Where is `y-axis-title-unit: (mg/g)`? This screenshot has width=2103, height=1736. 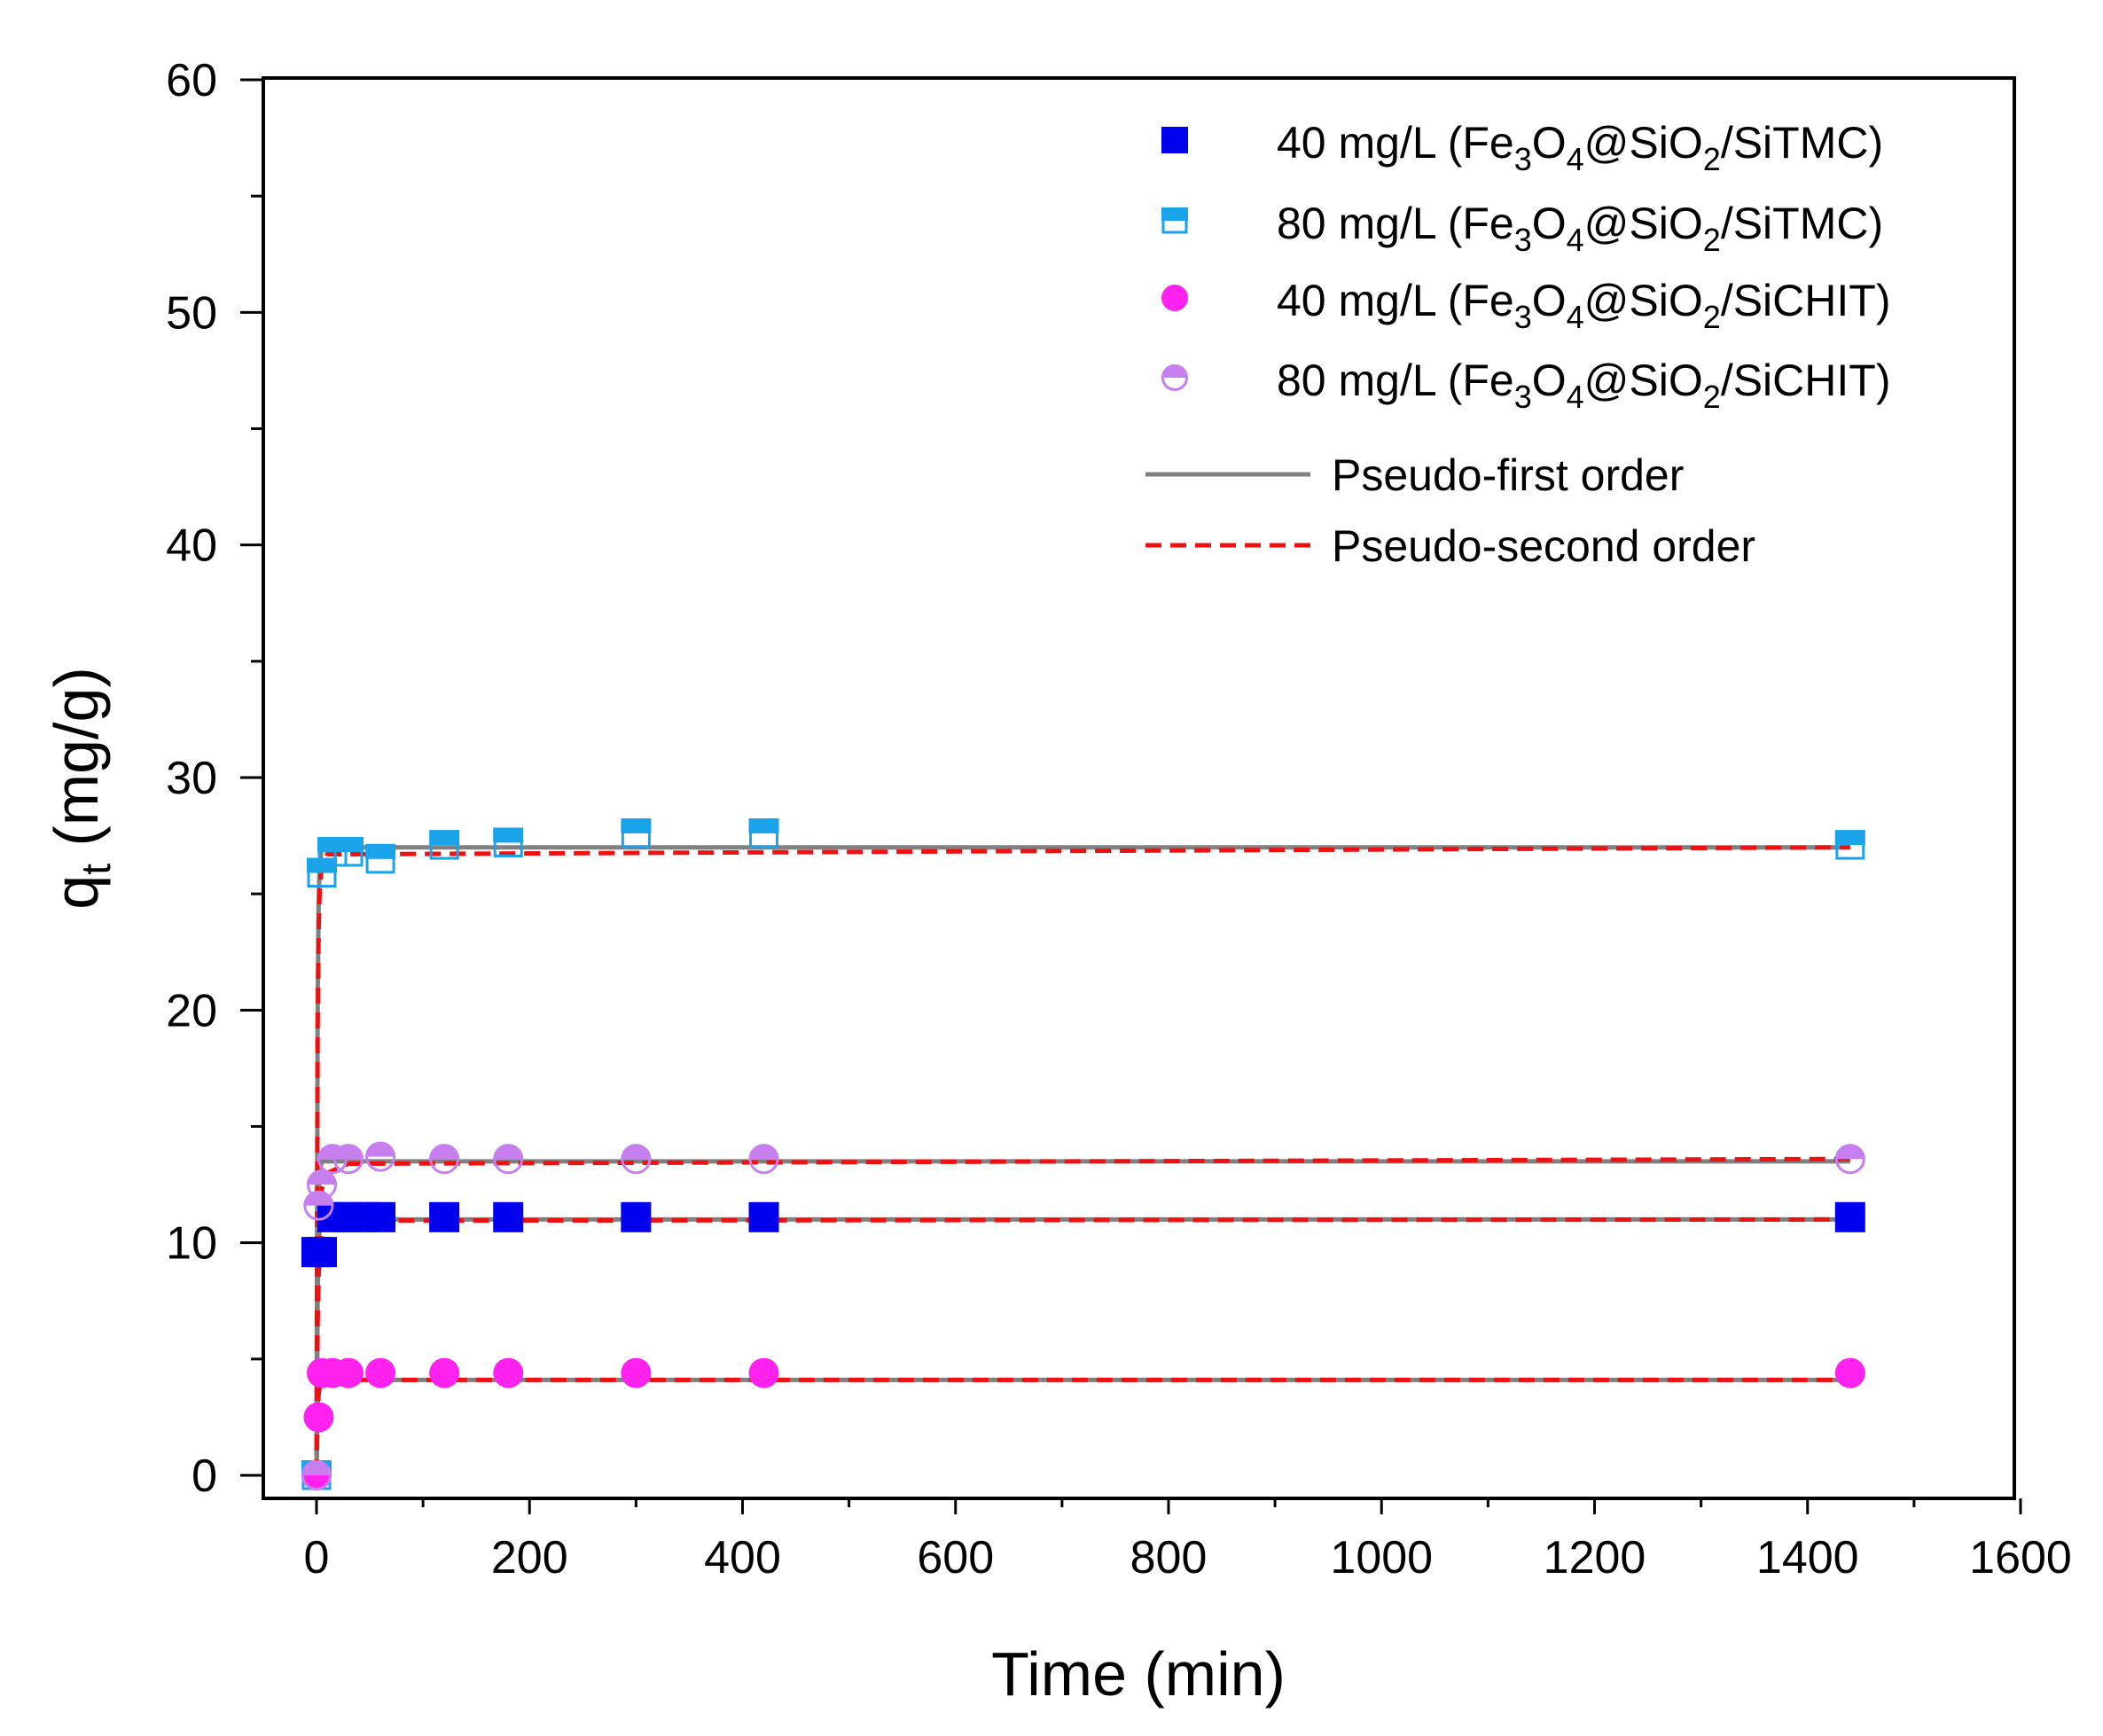 y-axis-title-unit: (mg/g) is located at coordinates (77, 765).